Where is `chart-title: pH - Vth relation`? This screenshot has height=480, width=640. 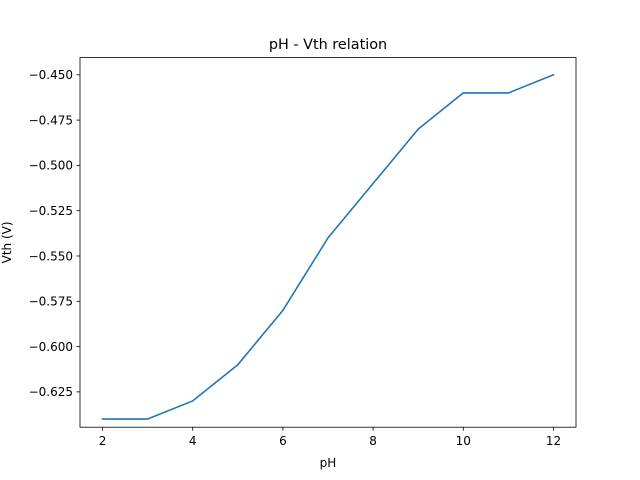
chart-title: pH - Vth relation is located at coordinates (328, 45).